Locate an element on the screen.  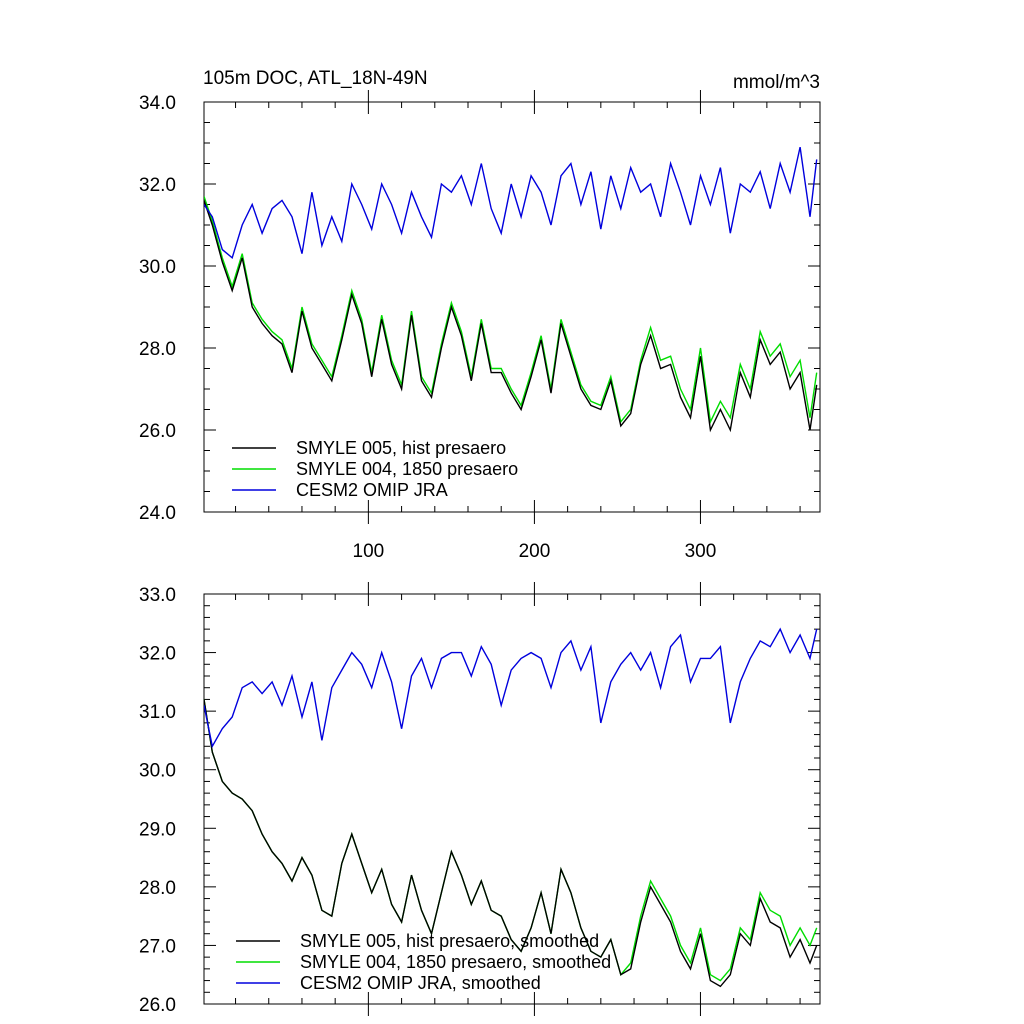
legend-label: SMYLE 005, hist presaero, smoothed is located at coordinates (449, 941).